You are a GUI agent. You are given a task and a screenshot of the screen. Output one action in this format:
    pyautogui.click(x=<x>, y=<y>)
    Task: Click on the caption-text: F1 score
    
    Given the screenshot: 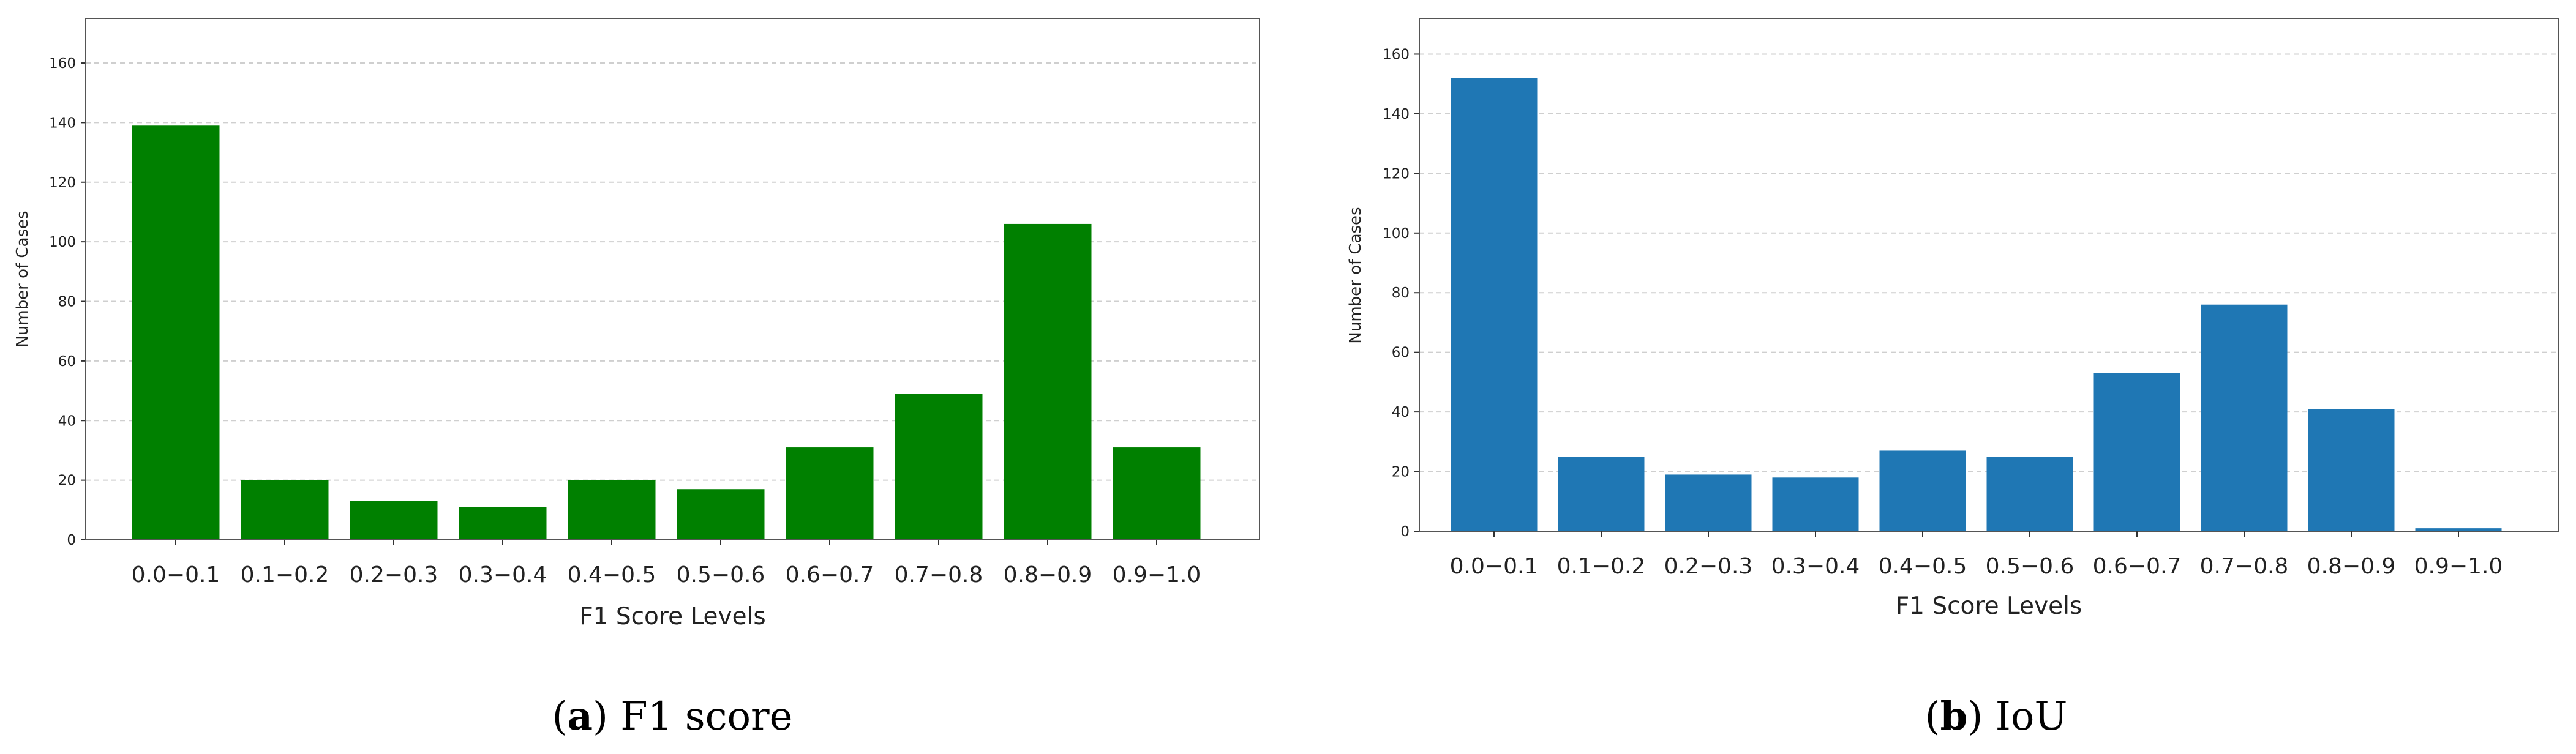 What is the action you would take?
    pyautogui.click(x=706, y=716)
    